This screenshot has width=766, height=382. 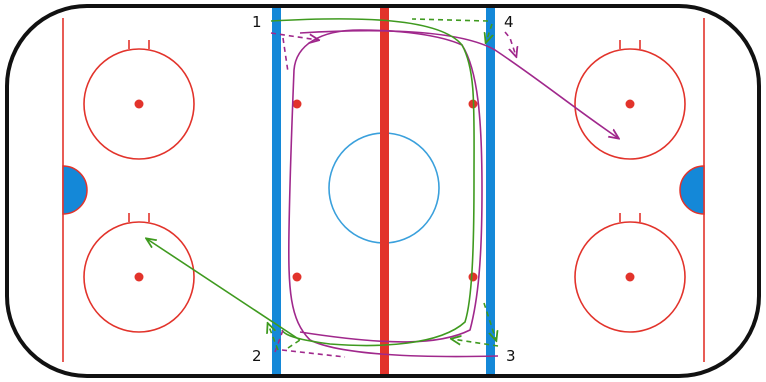 What do you see at coordinates (139, 273) in the screenshot?
I see `faceoff-circle-bottom-left` at bounding box center [139, 273].